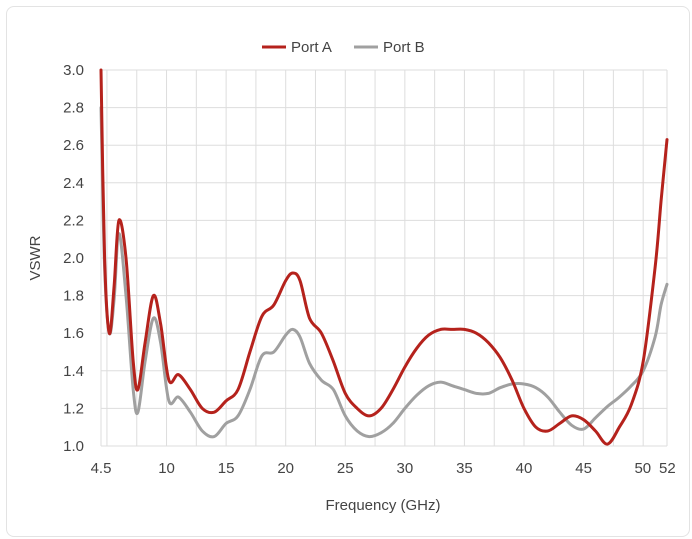 This screenshot has height=539, width=692. Describe the element at coordinates (382, 505) in the screenshot. I see `x-axis-title: Frequency (GHz)` at that location.